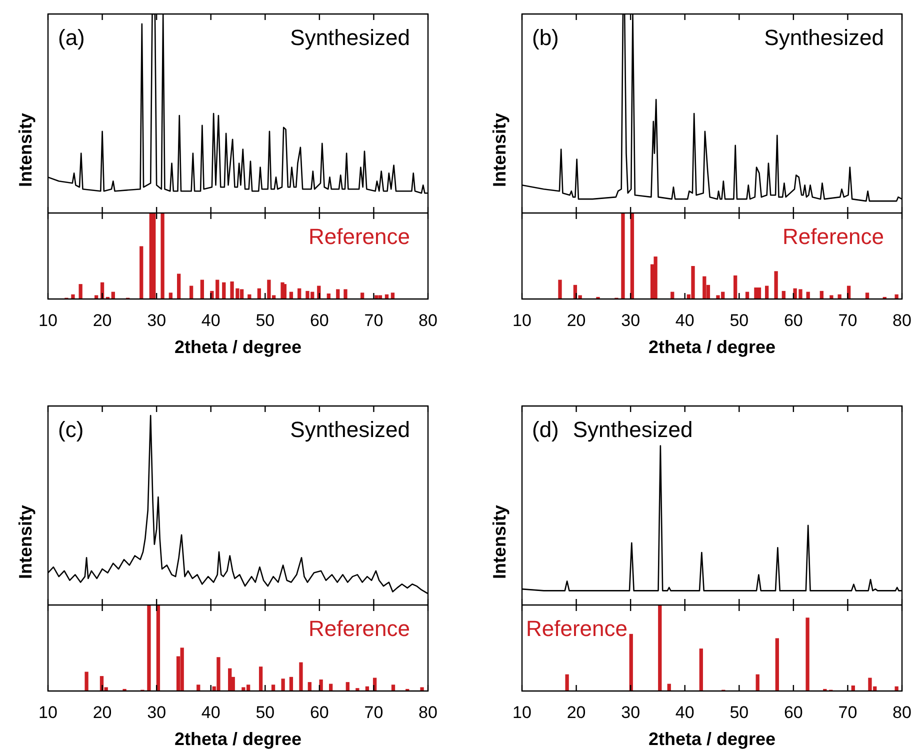 The width and height of the screenshot is (918, 754). I want to click on text: (d), so click(545, 429).